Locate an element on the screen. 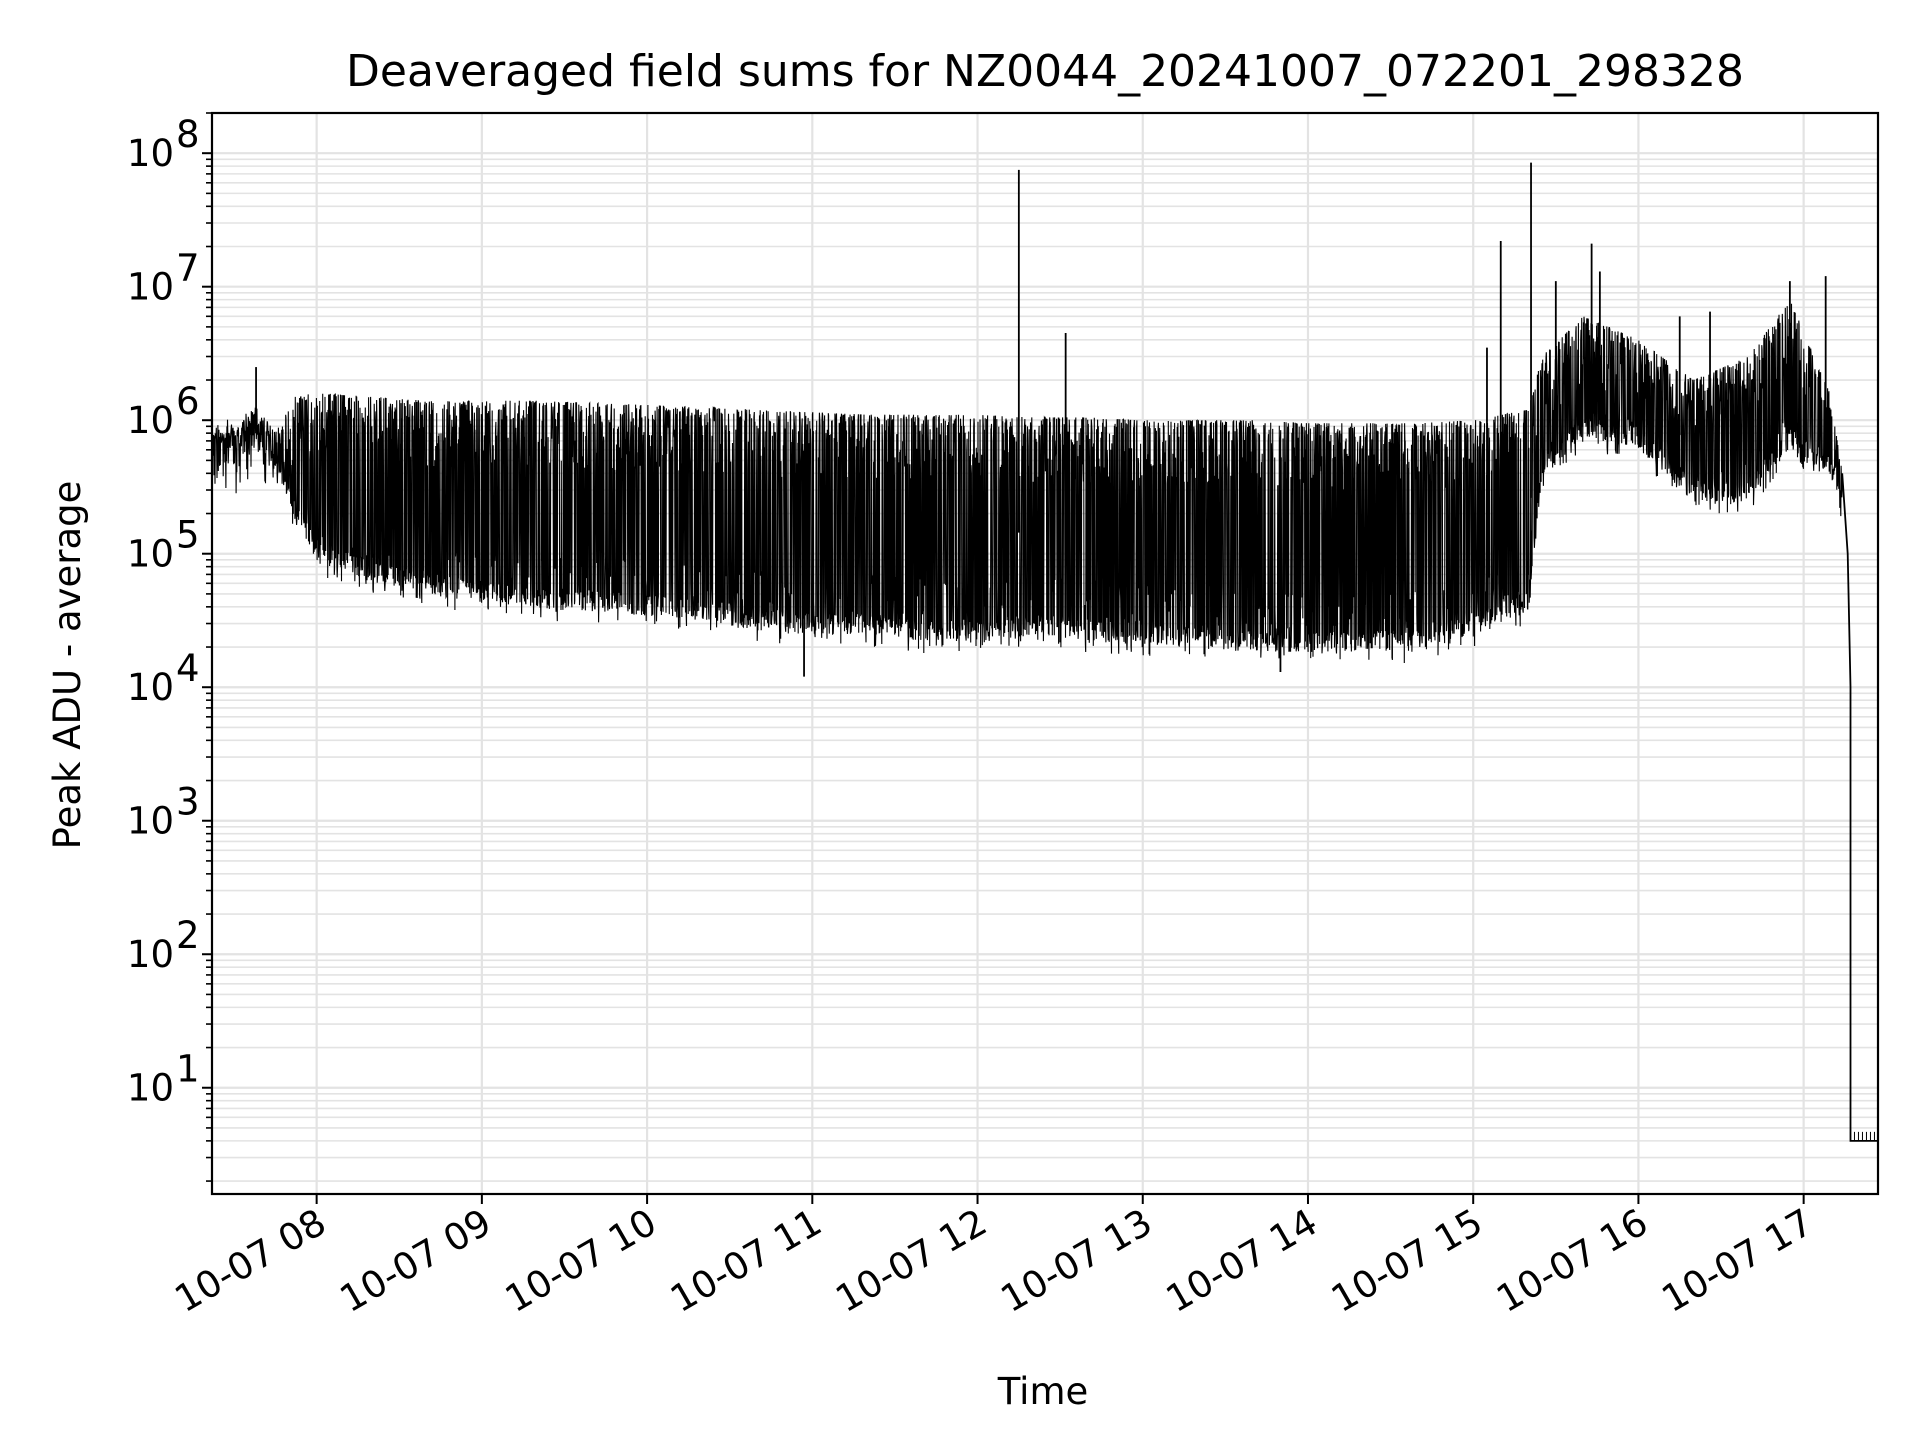 The image size is (1920, 1440). y-tick-exponent: 1 is located at coordinates (188, 1069).